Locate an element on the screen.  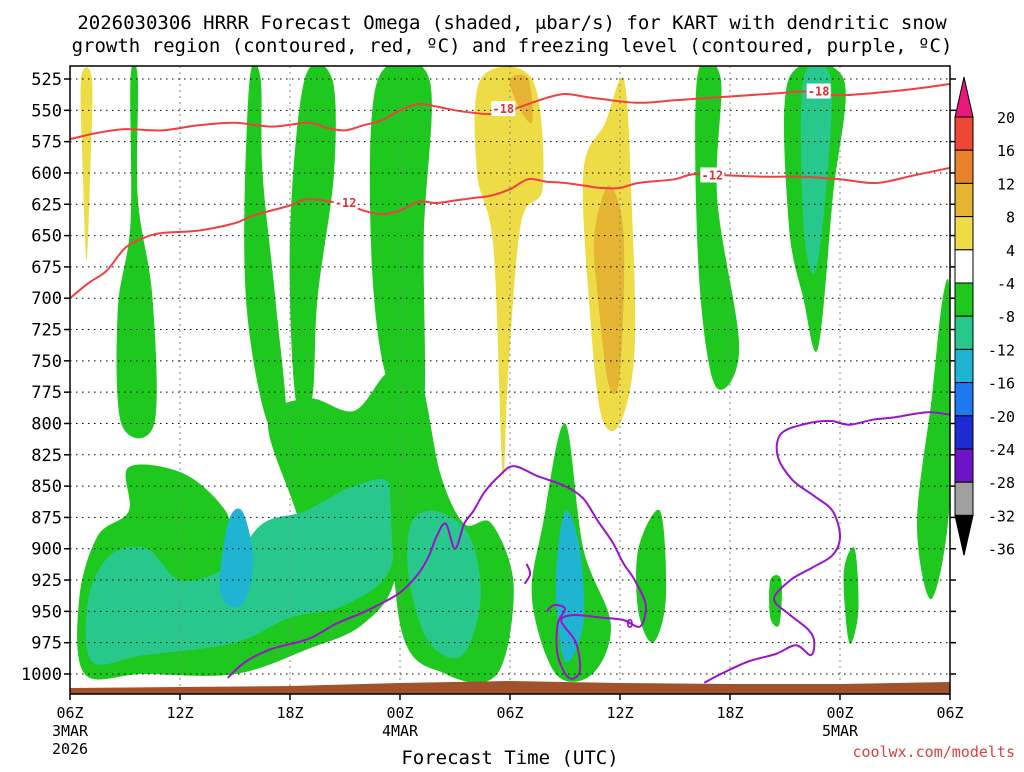
y-tick-label-825: 825 is located at coordinates (46, 456).